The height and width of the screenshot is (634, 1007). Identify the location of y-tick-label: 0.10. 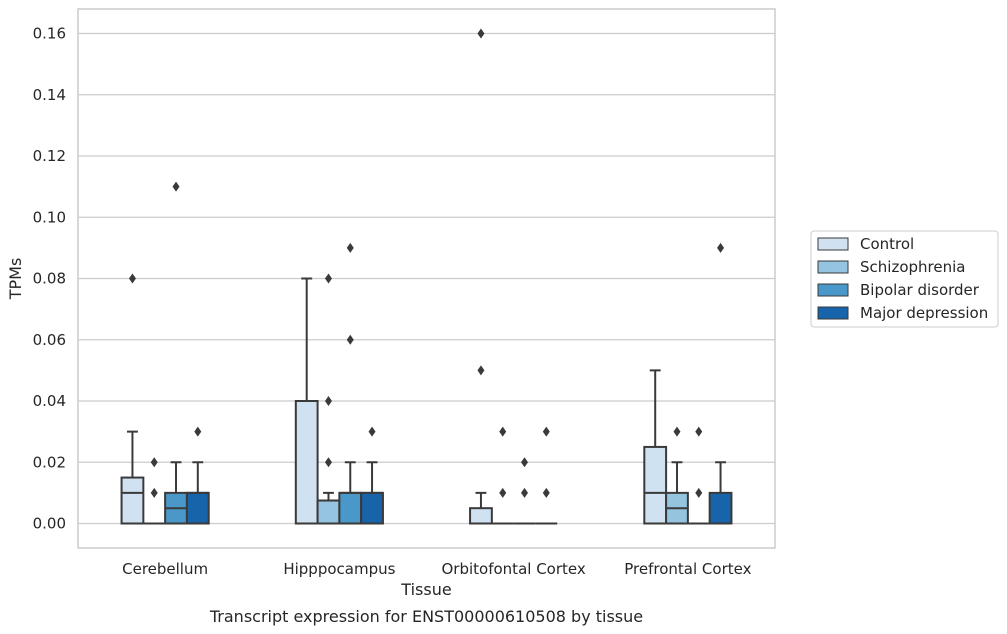
(49, 217).